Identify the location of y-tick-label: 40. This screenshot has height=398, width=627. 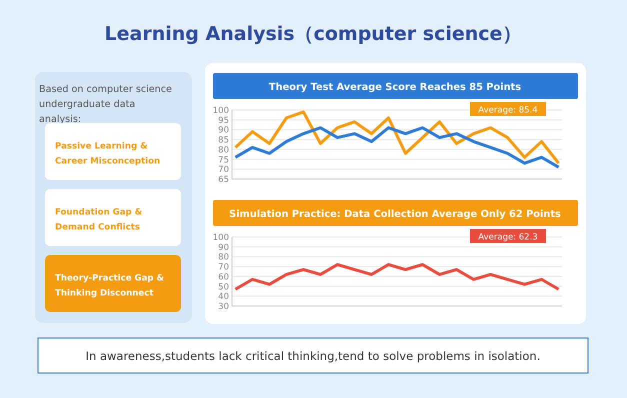
(223, 297).